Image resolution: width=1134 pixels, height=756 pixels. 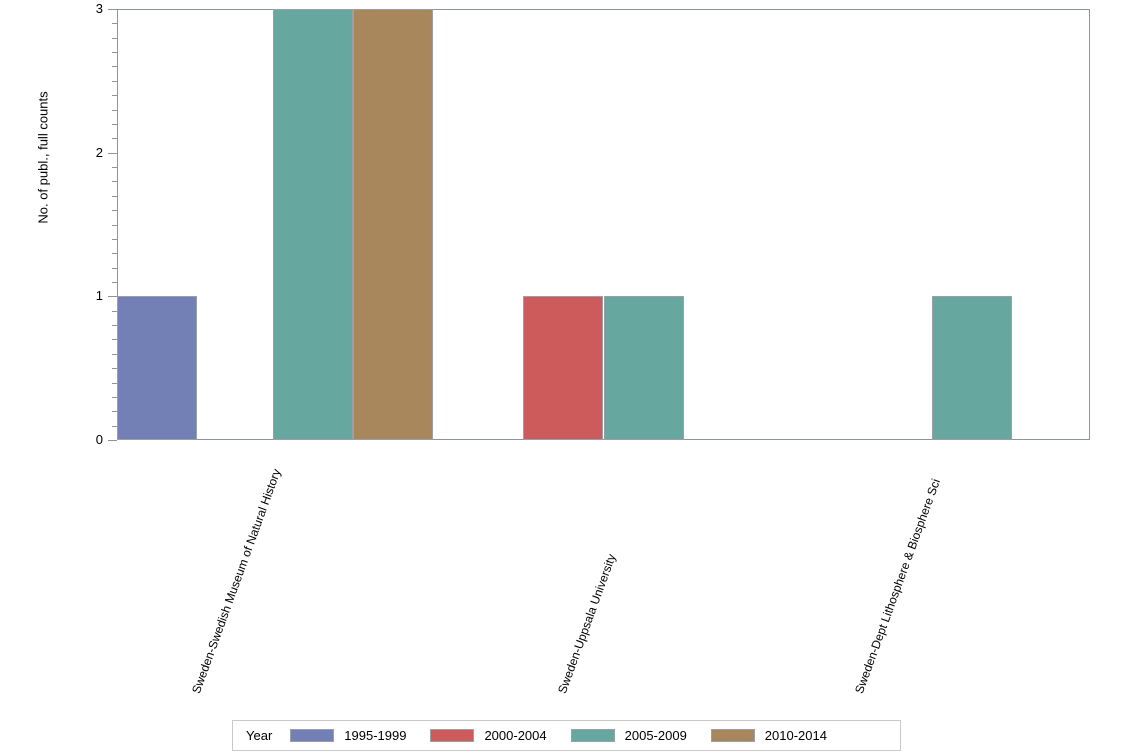 I want to click on legend-entry: 2010-2014, so click(x=768, y=735).